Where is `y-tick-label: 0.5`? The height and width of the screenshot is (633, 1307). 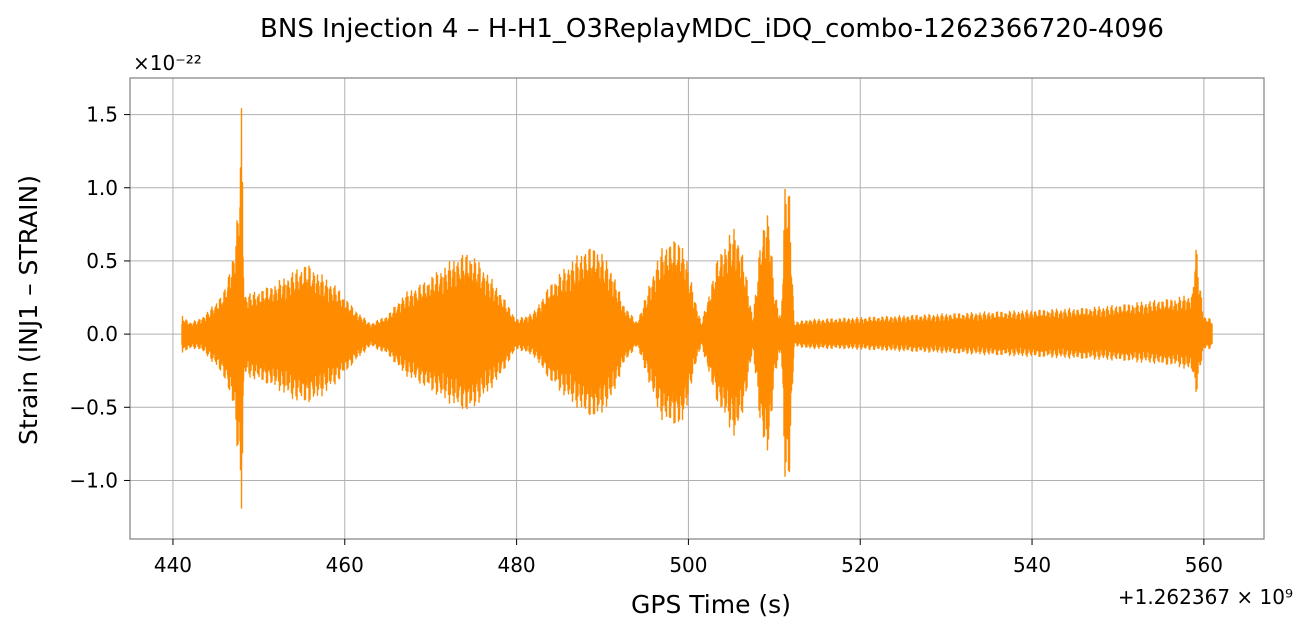 y-tick-label: 0.5 is located at coordinates (102, 261).